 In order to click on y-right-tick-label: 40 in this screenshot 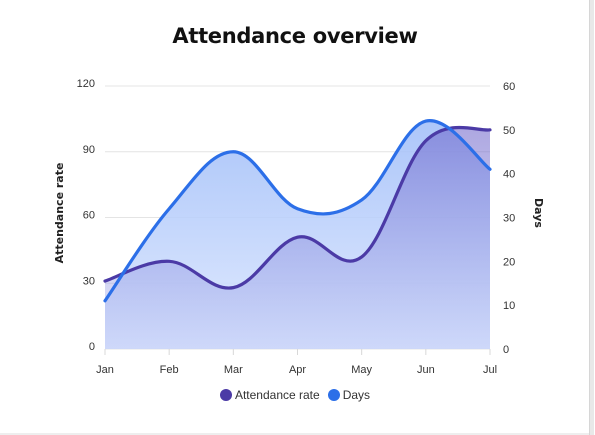, I will do `click(509, 175)`.